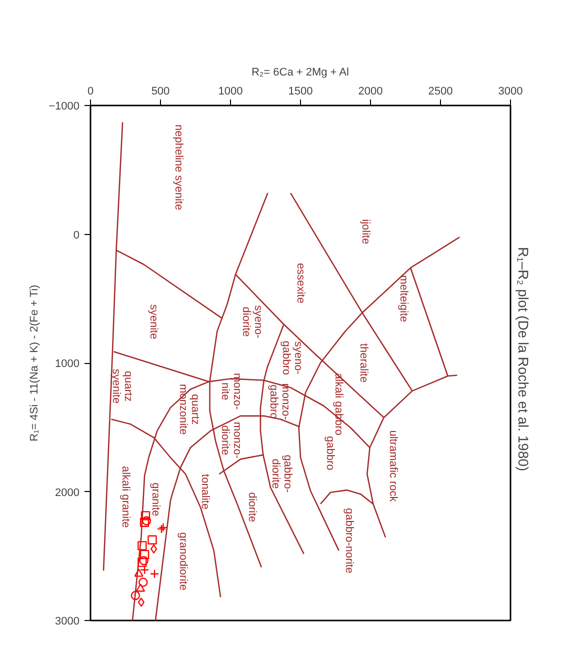  Describe the element at coordinates (300, 72) in the screenshot. I see `x-axis-title: R₂= 6Ca + 2Mg + Al` at that location.